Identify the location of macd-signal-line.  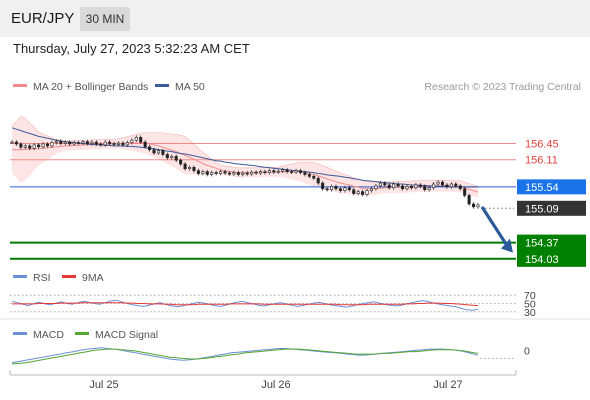
(245, 356).